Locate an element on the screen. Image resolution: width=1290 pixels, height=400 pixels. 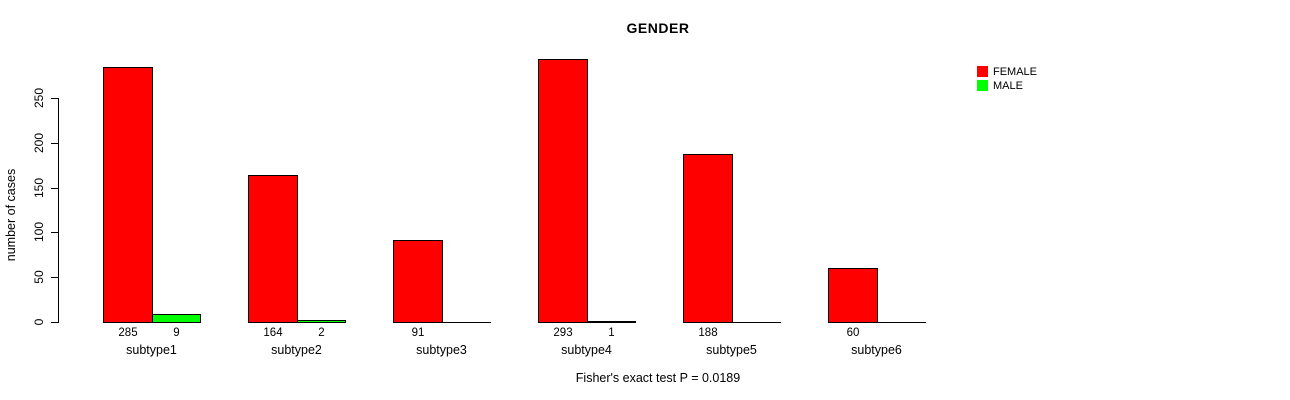
bar-value-label: 9 is located at coordinates (176, 333).